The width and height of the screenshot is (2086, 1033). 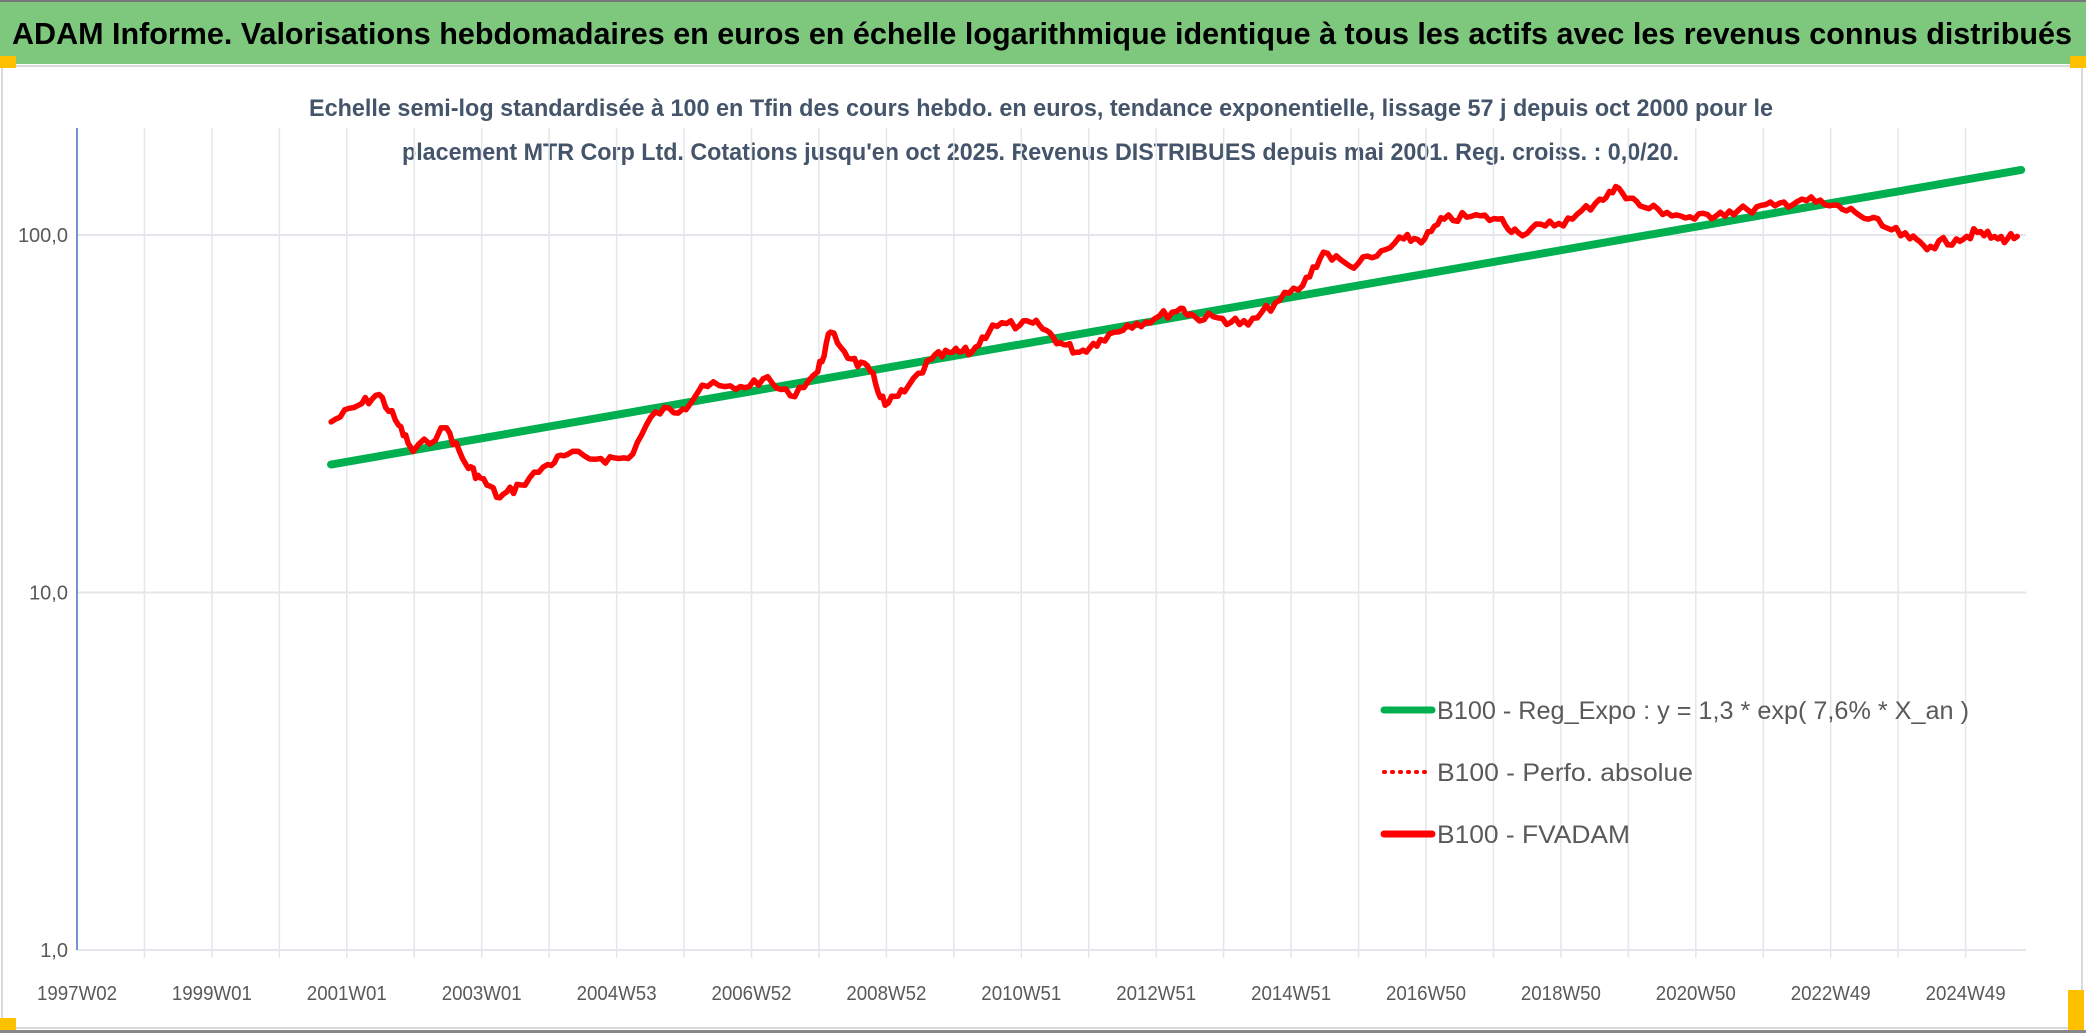 I want to click on y-tick-label: 100,0, so click(x=43, y=236).